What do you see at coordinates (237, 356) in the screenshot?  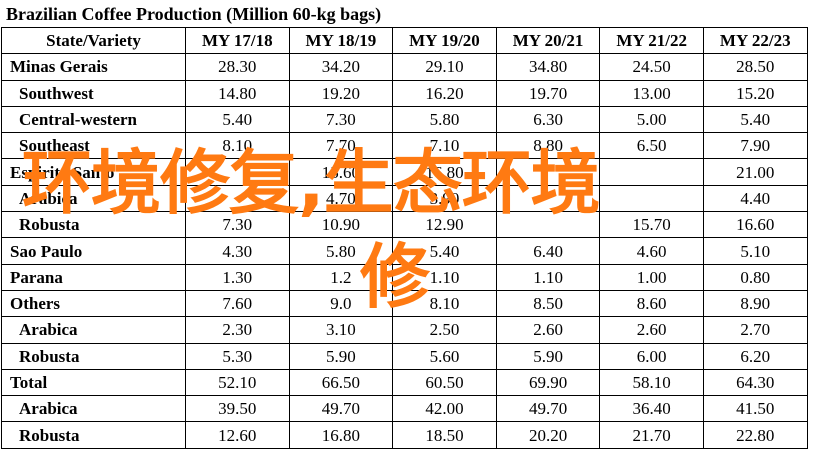 I see `table-cell: 5.30` at bounding box center [237, 356].